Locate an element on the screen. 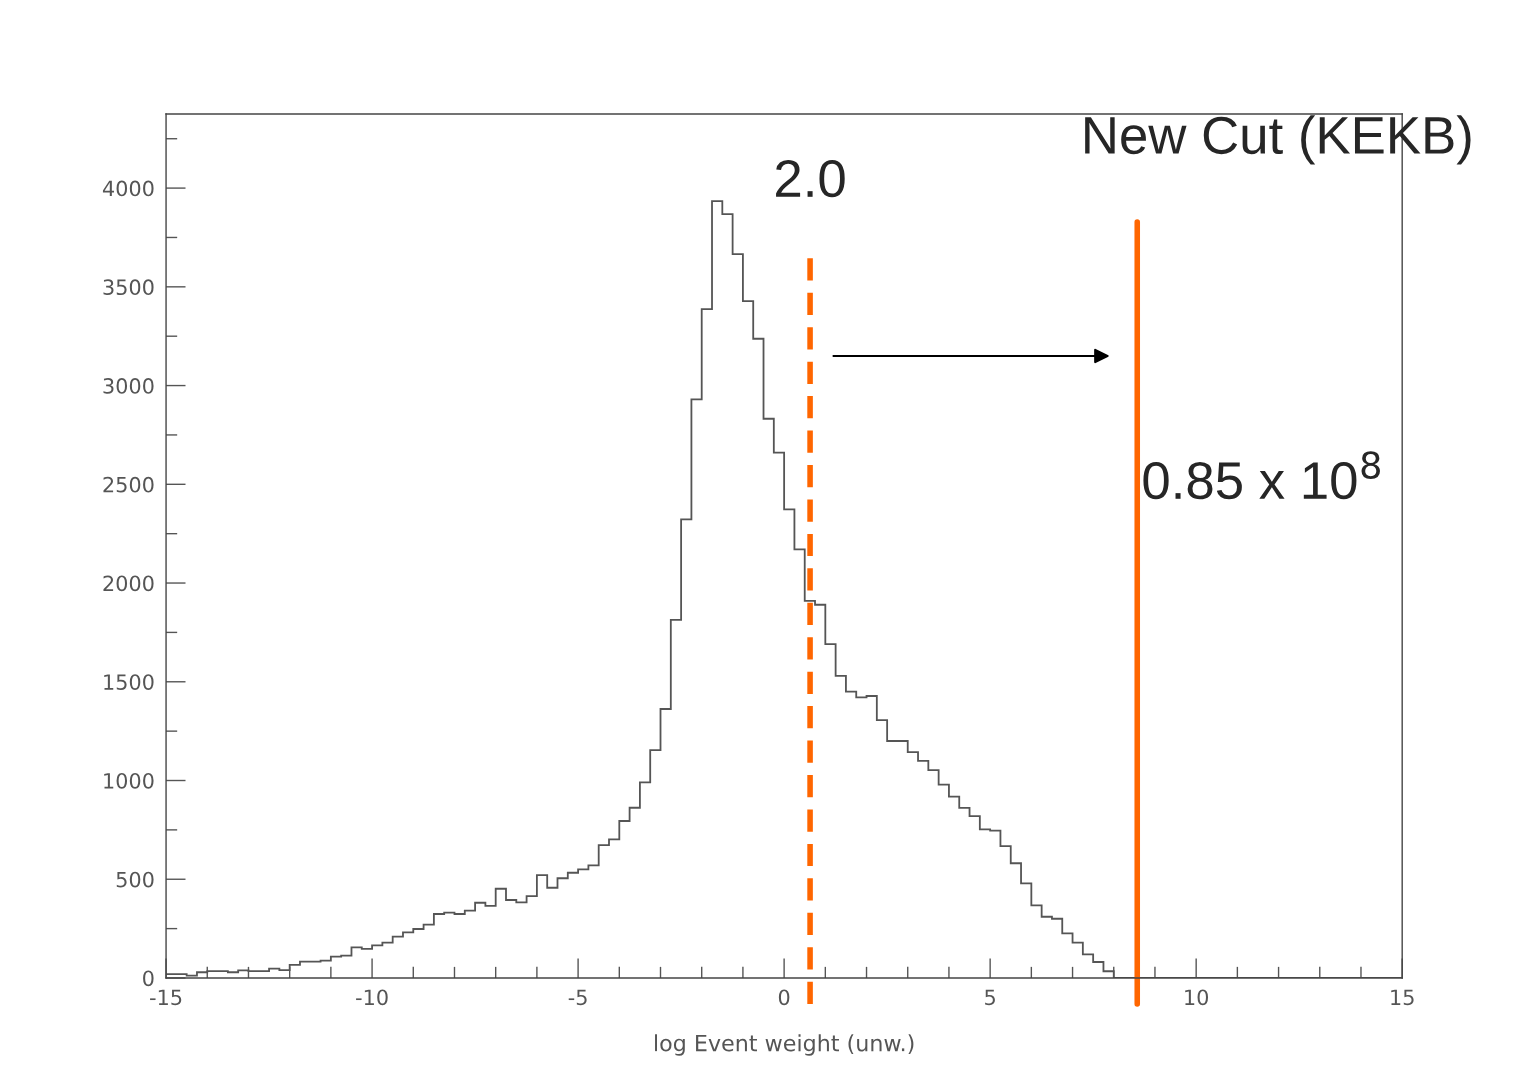 The width and height of the screenshot is (1539, 1081). x-tick-label: 5 is located at coordinates (990, 997).